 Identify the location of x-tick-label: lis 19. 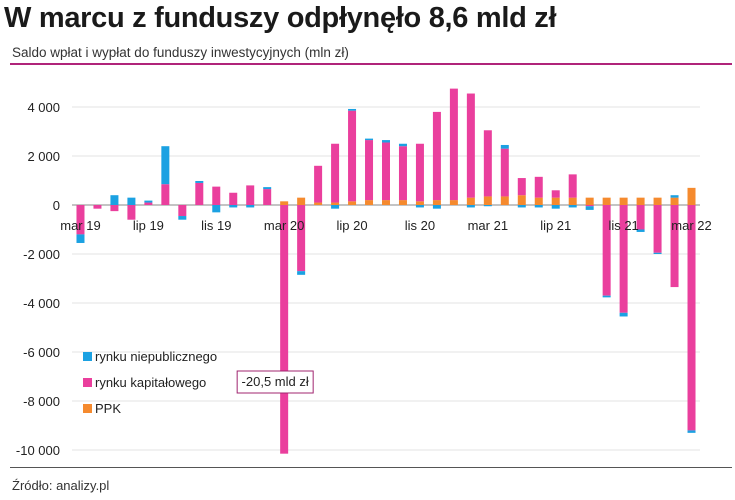
(216, 225).